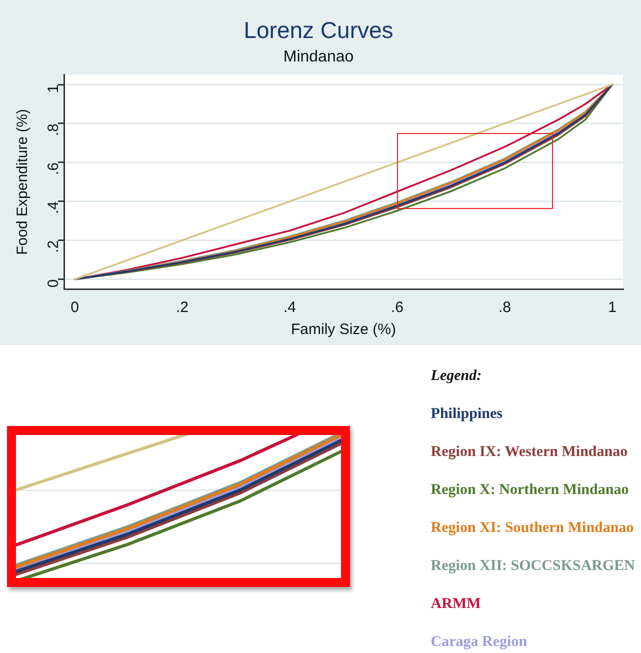 This screenshot has width=641, height=653. What do you see at coordinates (397, 307) in the screenshot?
I see `x-tick-label: .6` at bounding box center [397, 307].